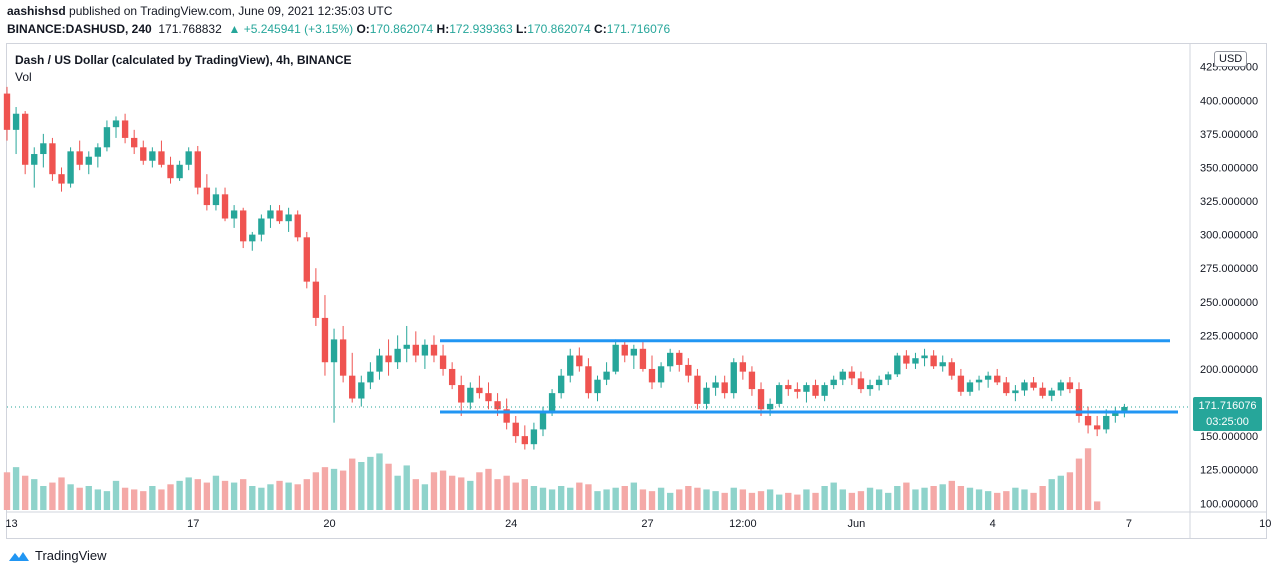  What do you see at coordinates (1229, 168) in the screenshot?
I see `price-axis-tick: 350.000000` at bounding box center [1229, 168].